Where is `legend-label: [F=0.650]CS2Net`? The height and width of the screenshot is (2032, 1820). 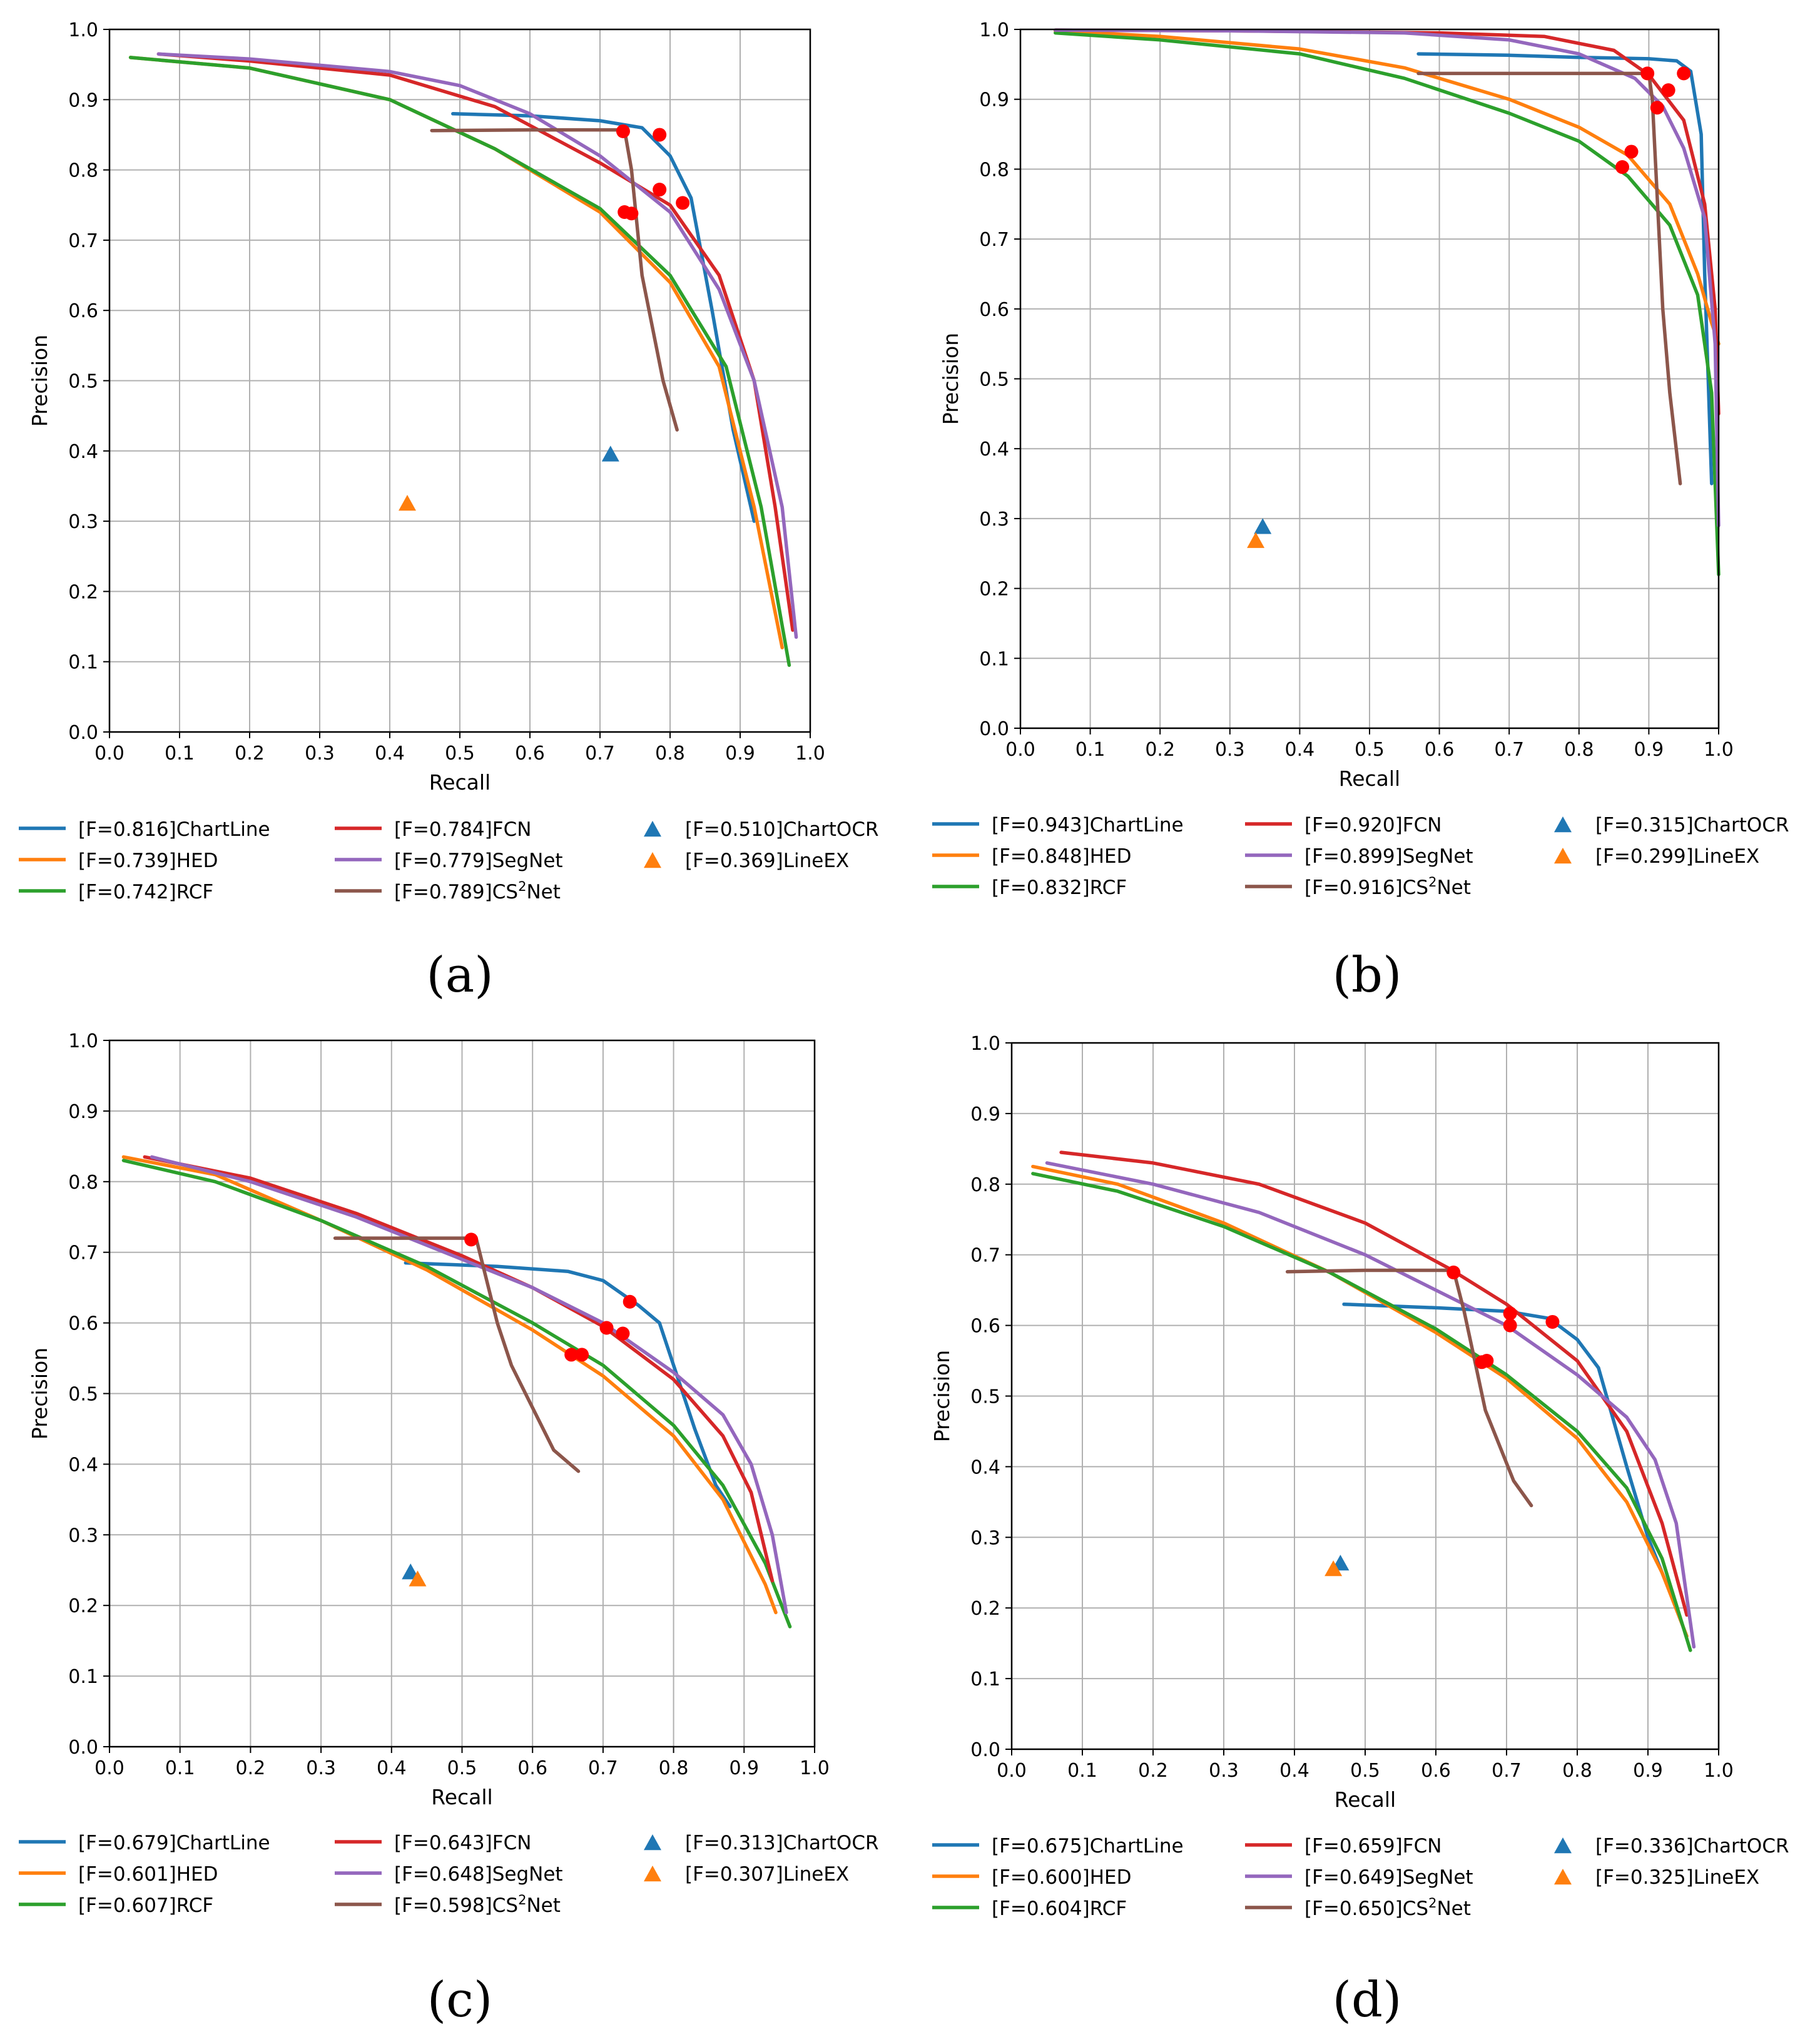
legend-label: [F=0.650]CS2Net is located at coordinates (1387, 1908).